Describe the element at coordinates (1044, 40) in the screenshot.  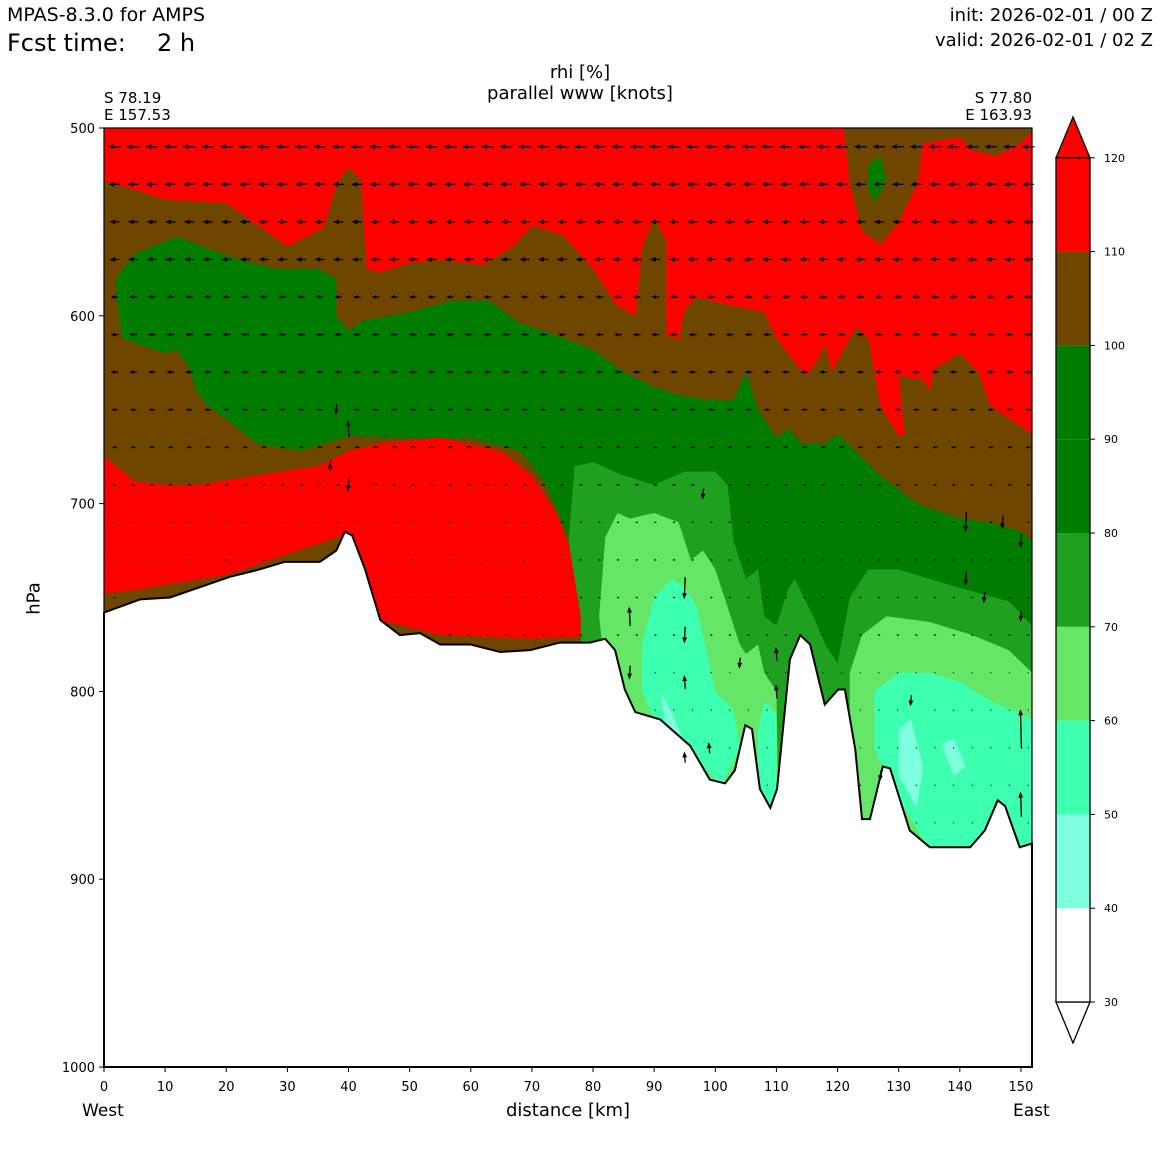
I see `valid-time: valid: 2026-02-01 / 02 Z` at that location.